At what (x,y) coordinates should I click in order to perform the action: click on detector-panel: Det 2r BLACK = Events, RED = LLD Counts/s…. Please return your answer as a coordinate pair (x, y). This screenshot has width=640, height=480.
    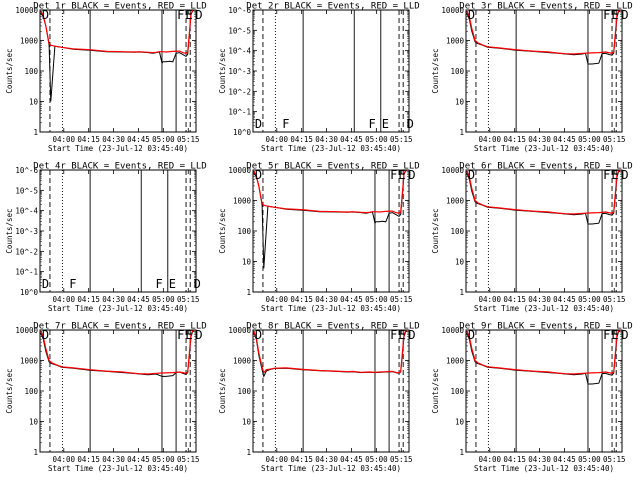
    Looking at the image, I should click on (319, 78).